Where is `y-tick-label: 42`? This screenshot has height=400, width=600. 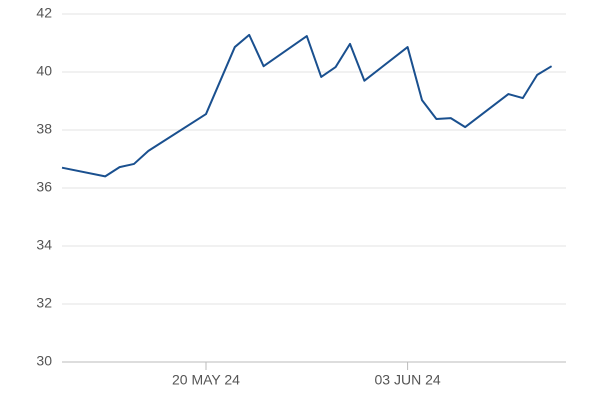
y-tick-label: 42 is located at coordinates (44, 13).